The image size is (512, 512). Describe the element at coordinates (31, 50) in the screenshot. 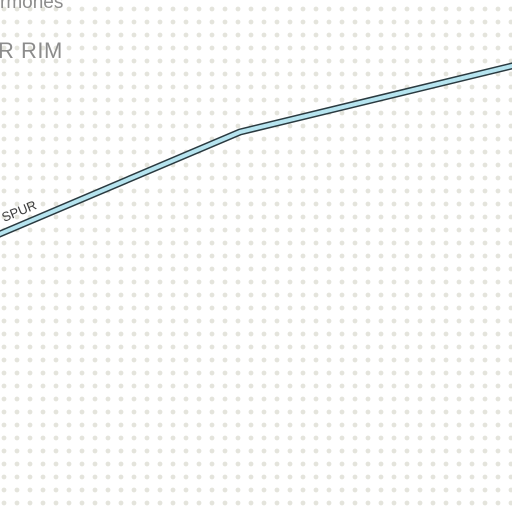

I see `area-label: R RIM` at that location.